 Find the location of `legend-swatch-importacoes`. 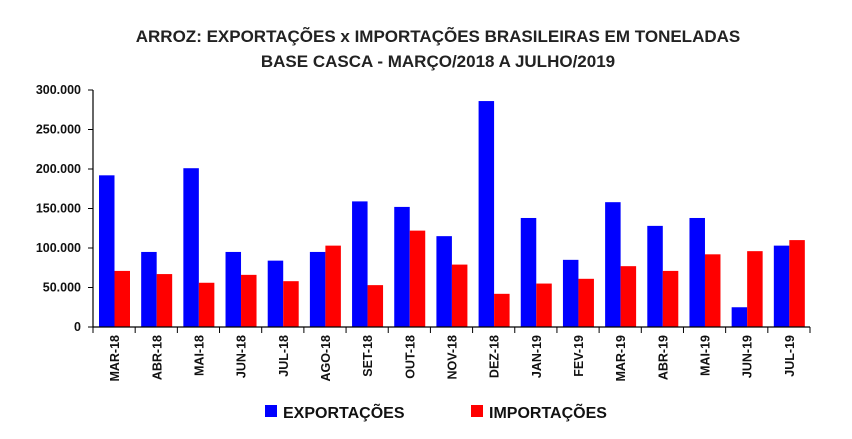

legend-swatch-importacoes is located at coordinates (477, 411).